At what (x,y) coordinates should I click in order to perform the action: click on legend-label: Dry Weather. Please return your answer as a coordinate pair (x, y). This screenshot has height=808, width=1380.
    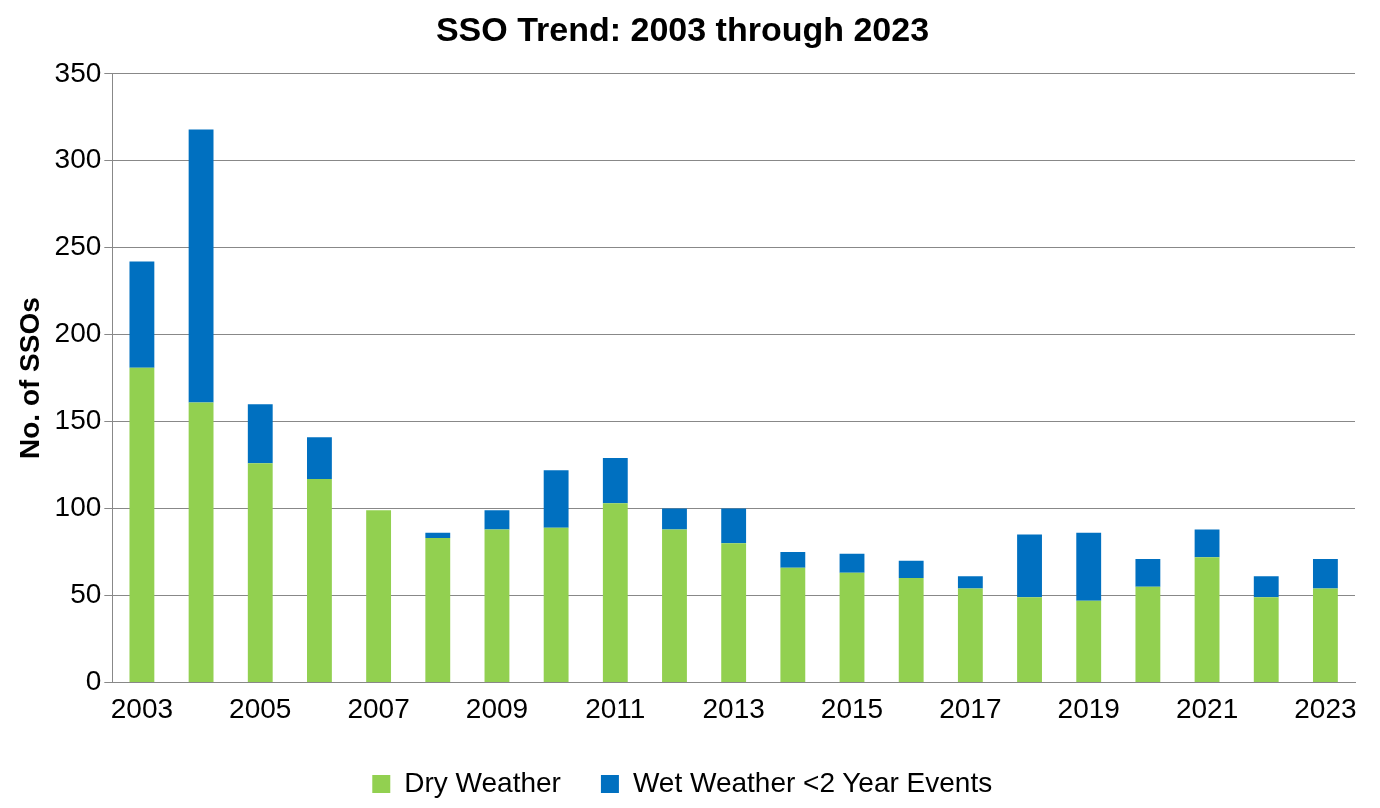
    Looking at the image, I should click on (482, 782).